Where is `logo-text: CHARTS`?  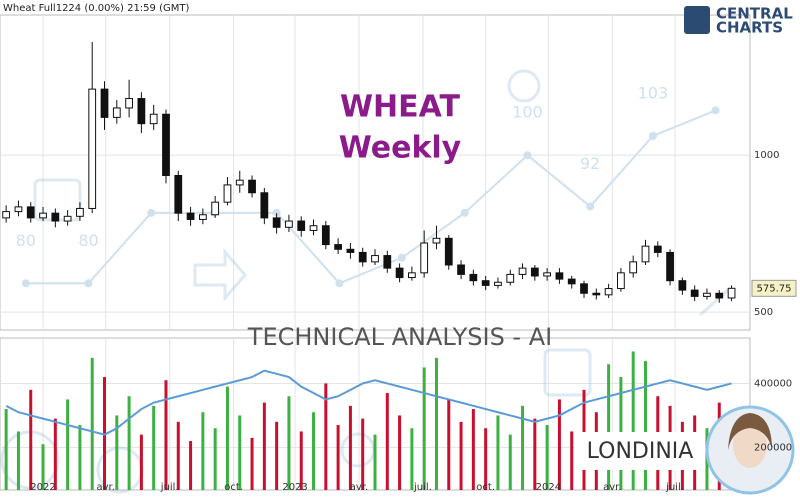
logo-text: CHARTS is located at coordinates (749, 28).